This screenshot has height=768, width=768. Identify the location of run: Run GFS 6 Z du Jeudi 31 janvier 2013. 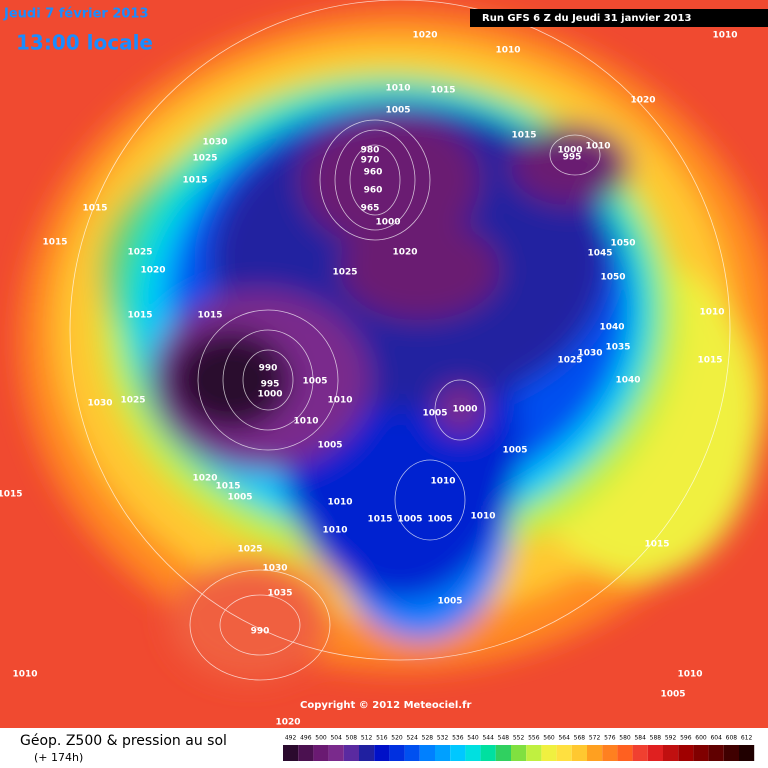
(586, 18).